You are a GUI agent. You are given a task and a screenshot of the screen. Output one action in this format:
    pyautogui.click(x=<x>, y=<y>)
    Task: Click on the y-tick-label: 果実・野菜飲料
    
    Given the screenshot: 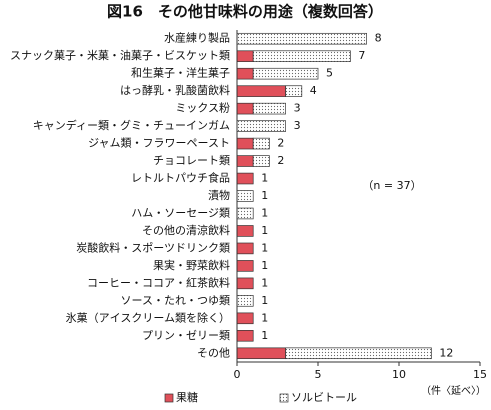 What is the action you would take?
    pyautogui.click(x=191, y=265)
    